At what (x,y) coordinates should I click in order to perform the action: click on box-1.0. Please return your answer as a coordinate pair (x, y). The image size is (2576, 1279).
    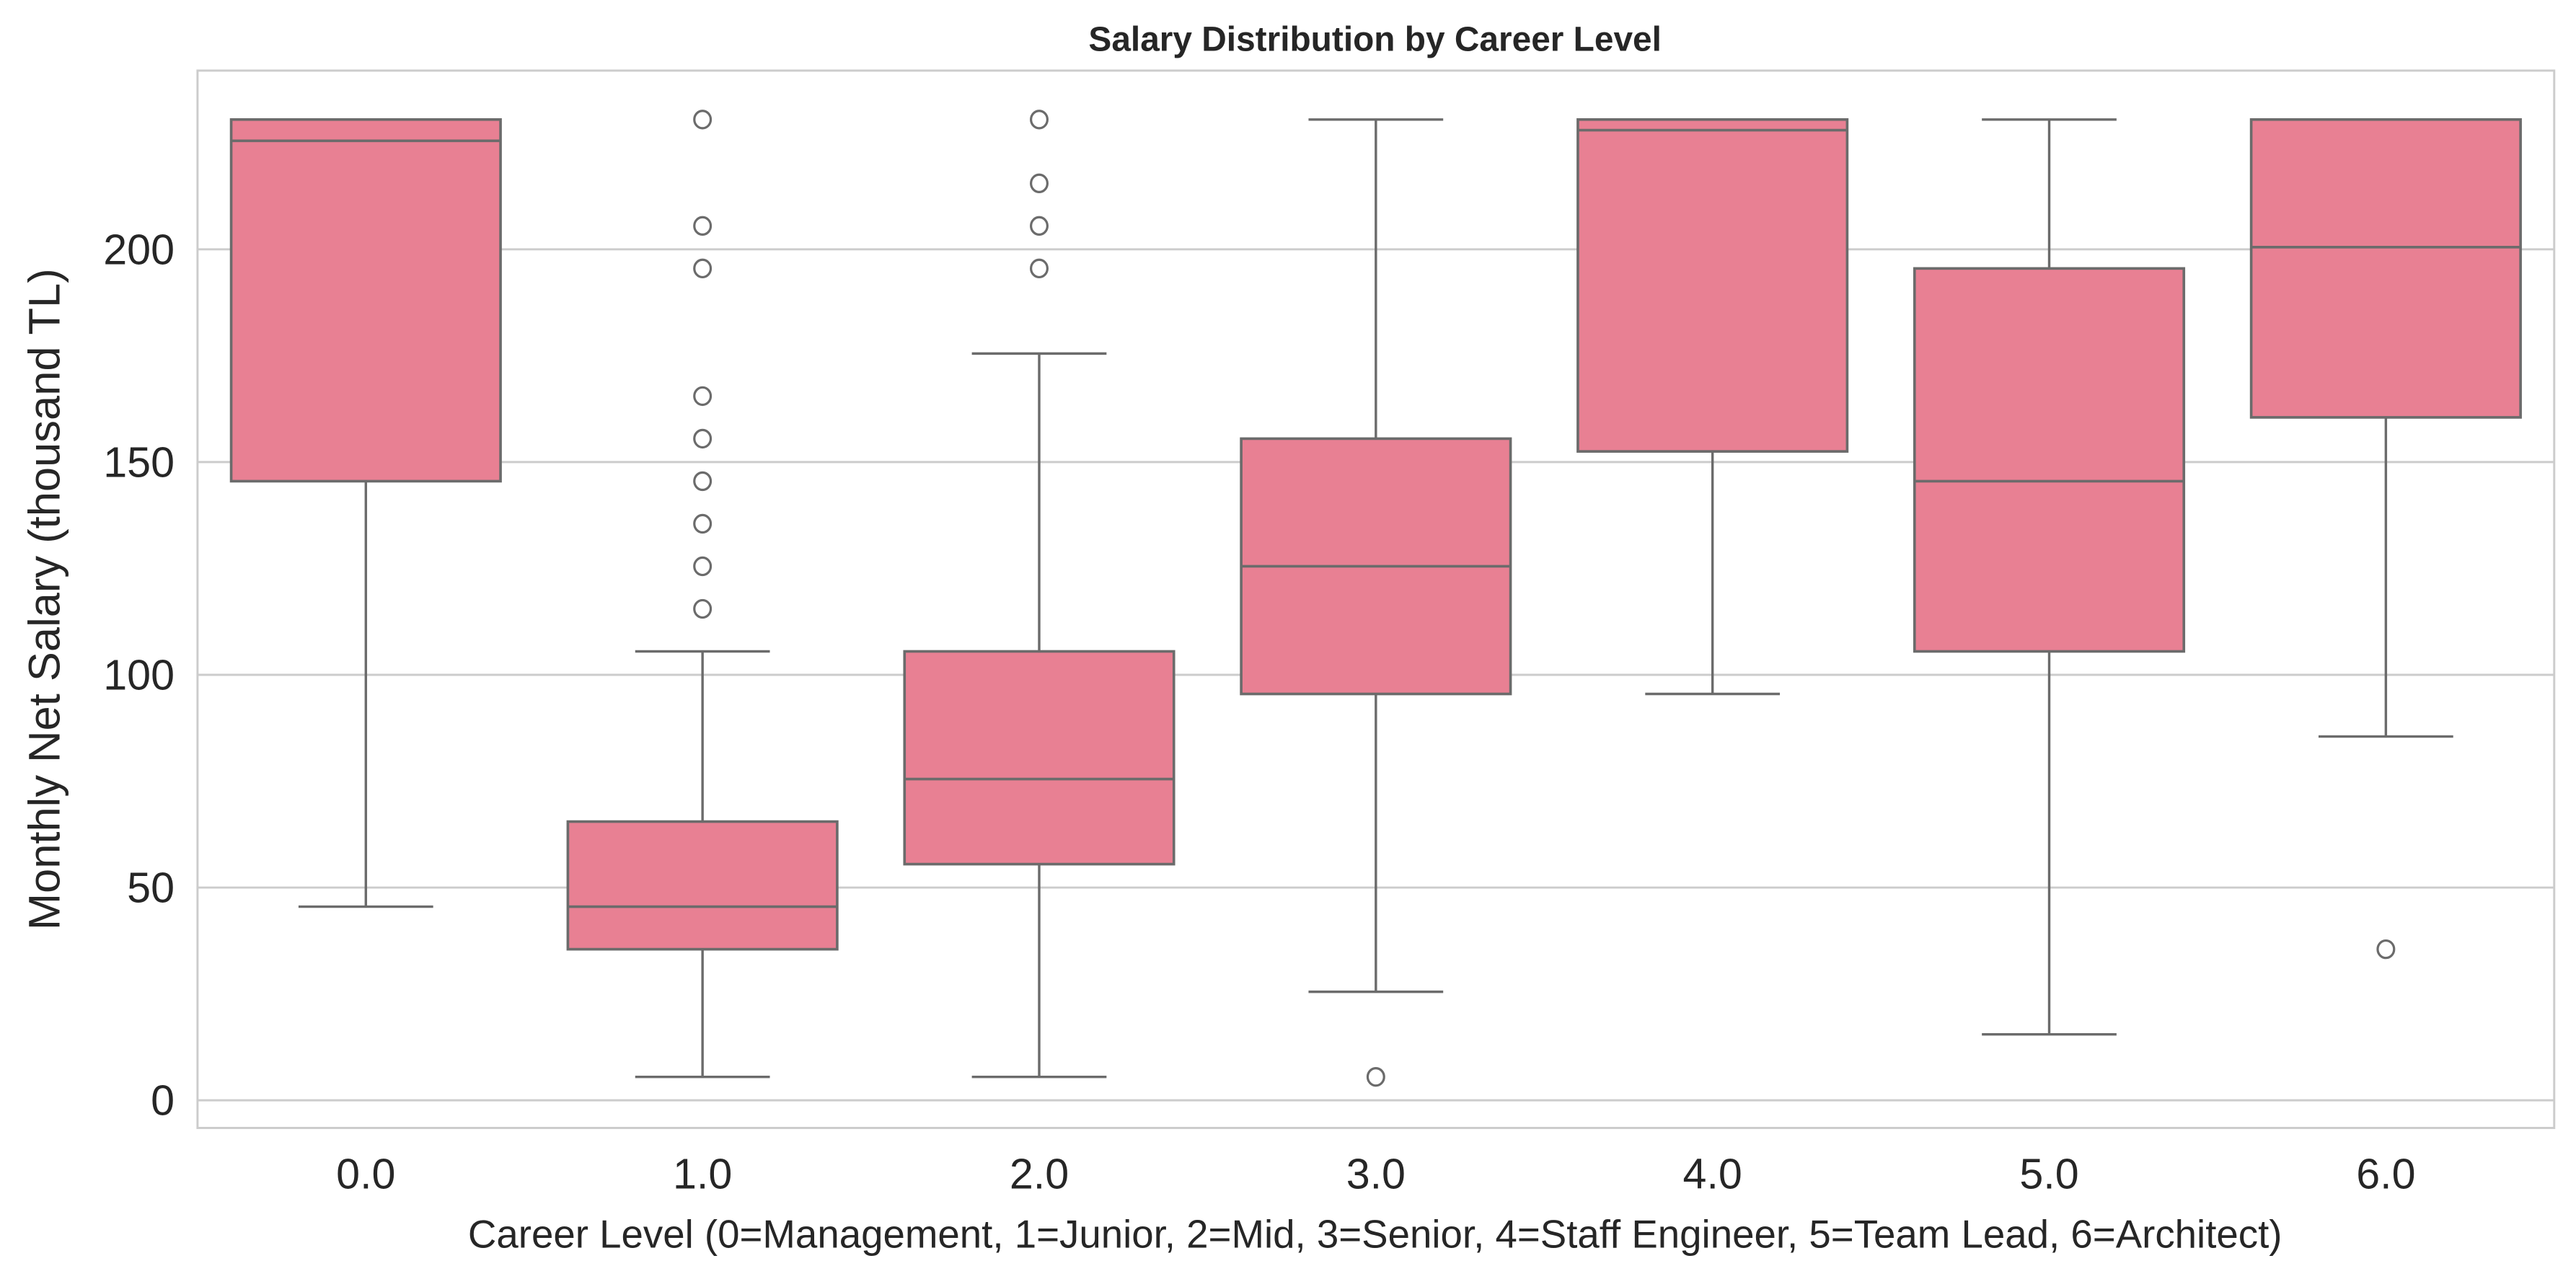
    Looking at the image, I should click on (702, 595).